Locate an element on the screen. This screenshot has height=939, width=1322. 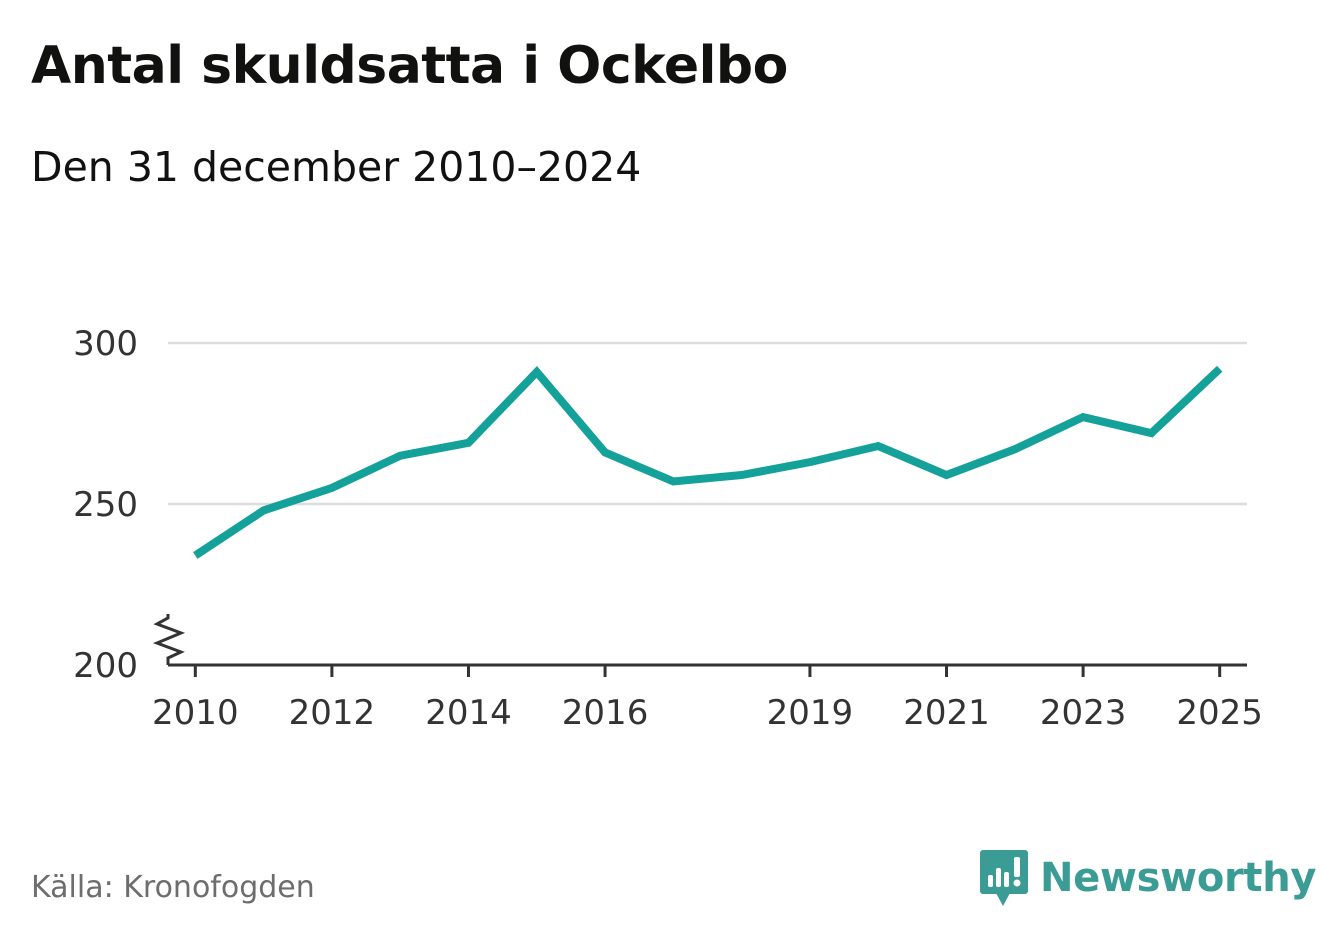
x-tick-label-2021: 2021 is located at coordinates (946, 713).